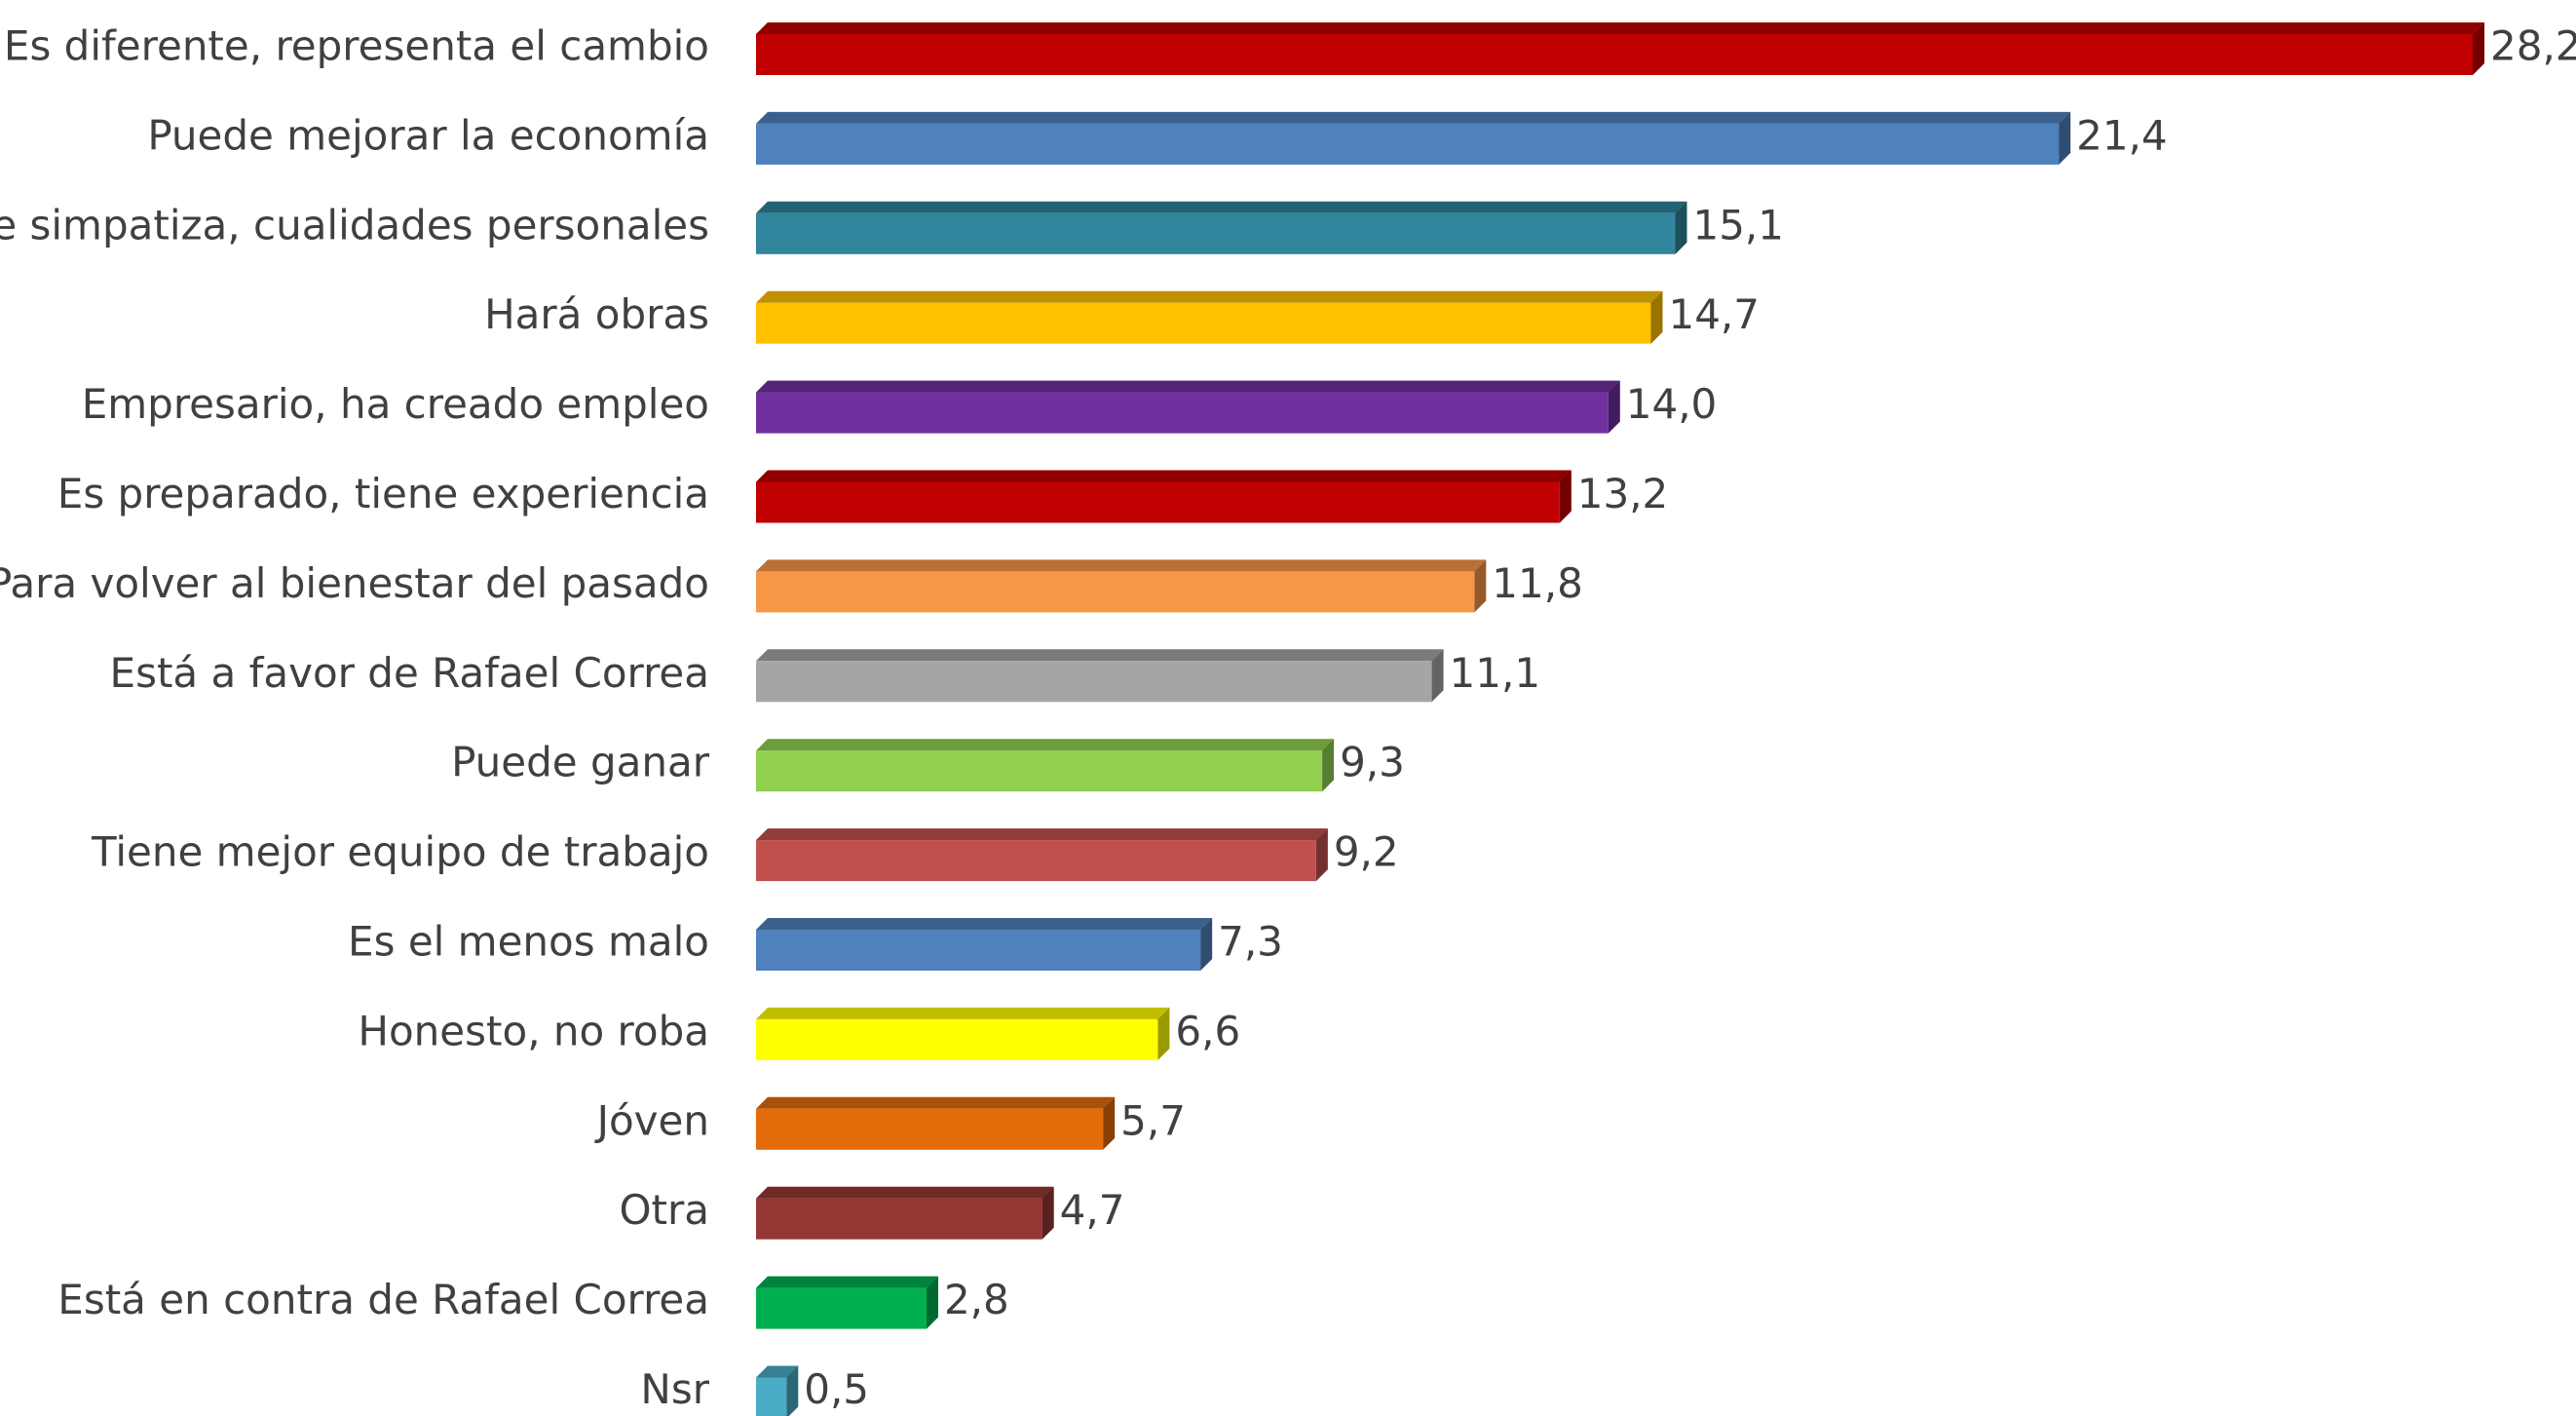  What do you see at coordinates (664, 1210) in the screenshot?
I see `category-label: Otra` at bounding box center [664, 1210].